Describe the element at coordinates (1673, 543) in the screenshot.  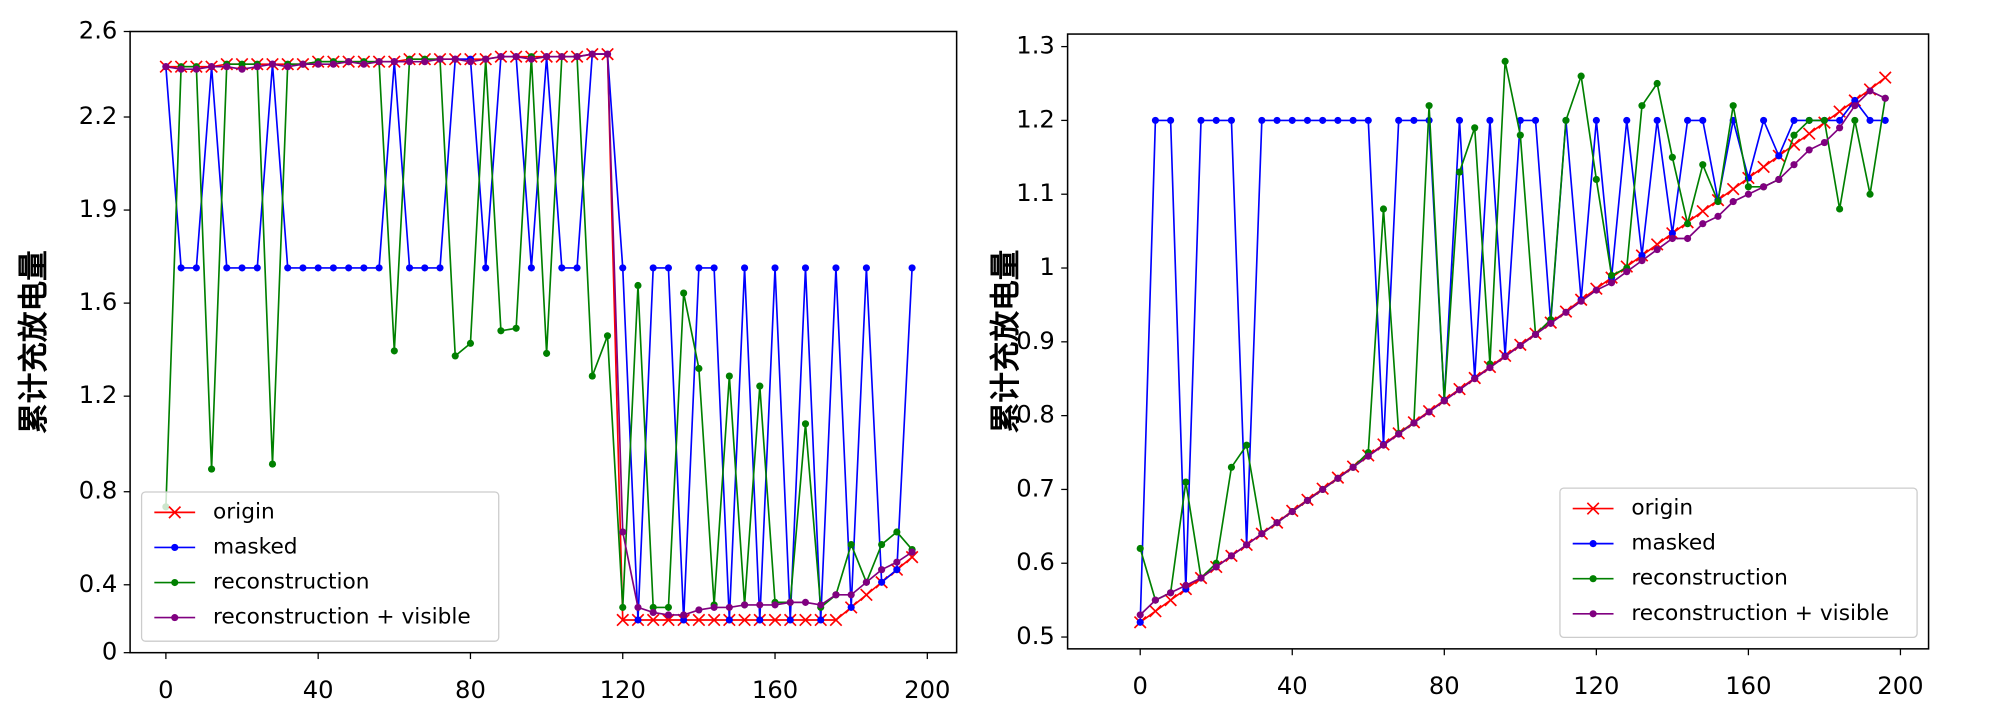
I see `legend-label: masked` at that location.